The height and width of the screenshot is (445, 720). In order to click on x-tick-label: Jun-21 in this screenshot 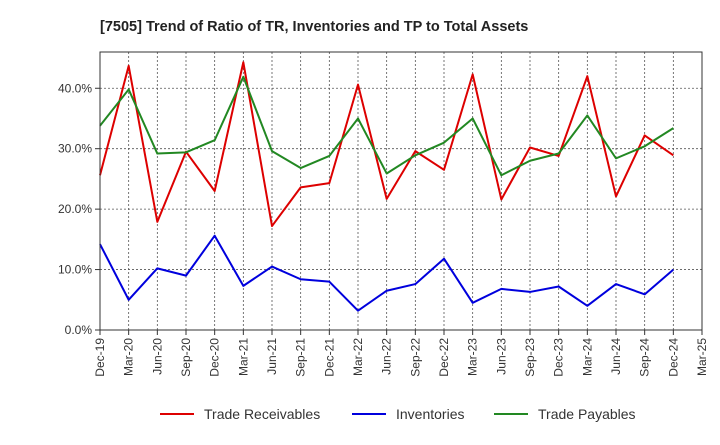, I will do `click(272, 356)`.